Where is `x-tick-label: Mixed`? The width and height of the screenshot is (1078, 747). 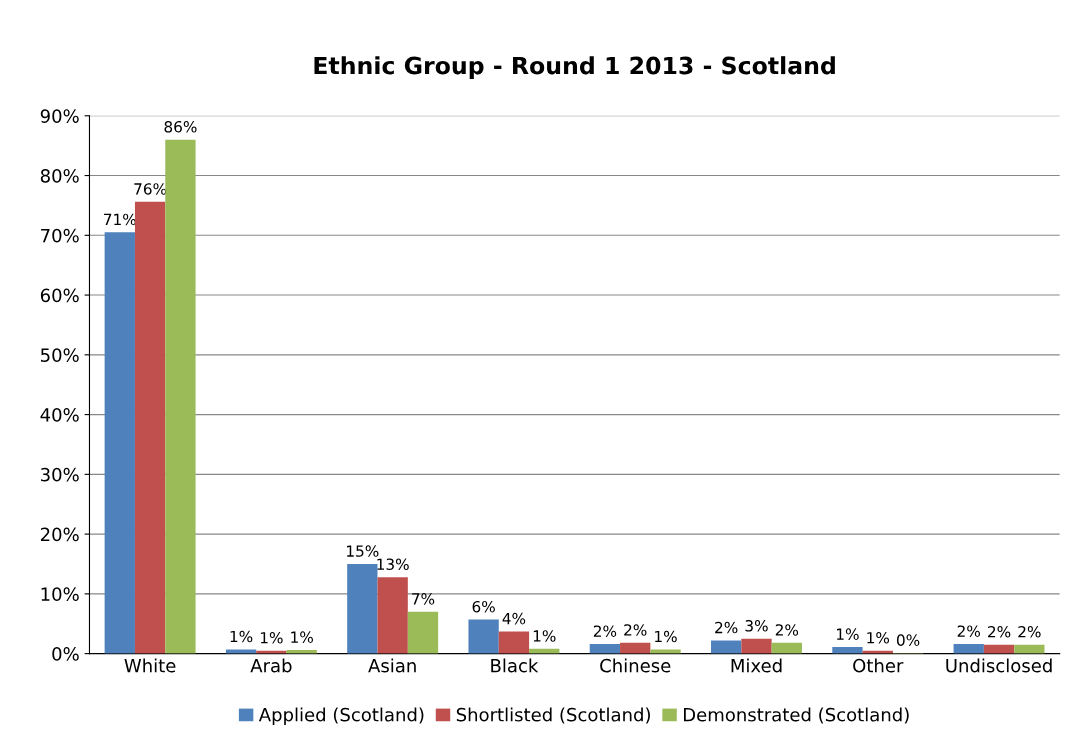
x-tick-label: Mixed is located at coordinates (756, 665).